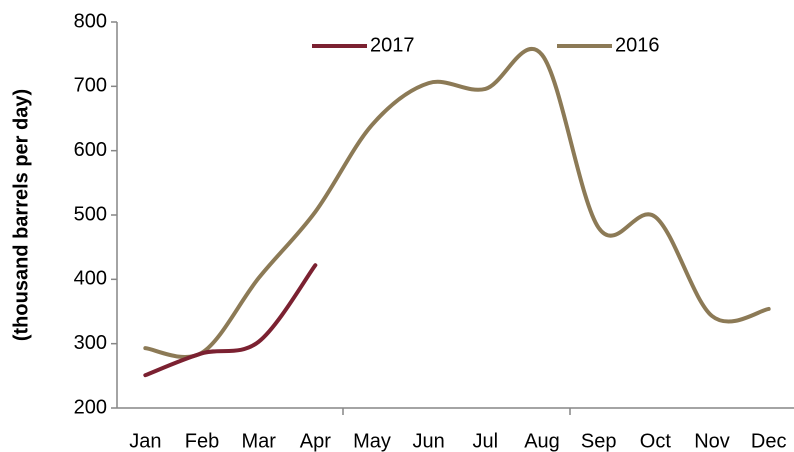 This screenshot has width=794, height=452. I want to click on legend-label: 2016, so click(637, 45).